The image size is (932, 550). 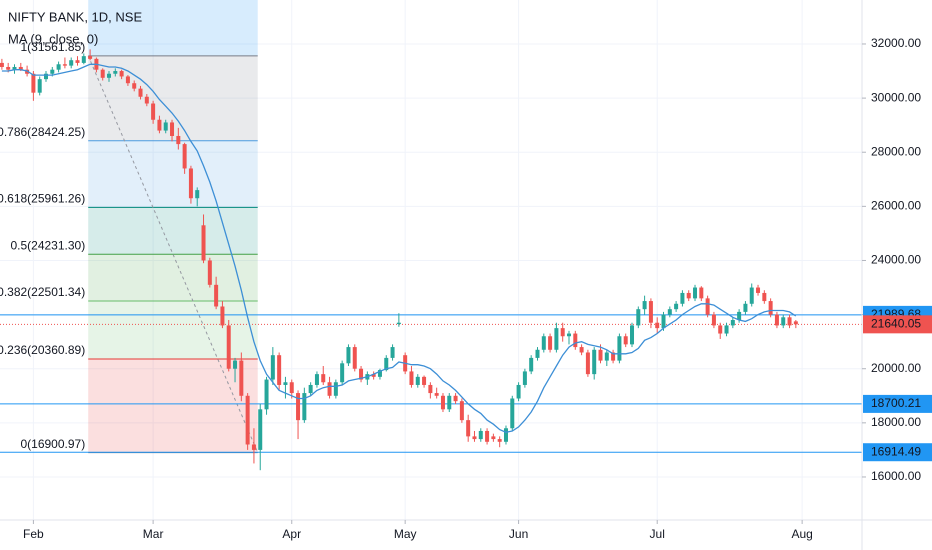 What do you see at coordinates (52, 444) in the screenshot?
I see `fib-label: 0(16900.97)` at bounding box center [52, 444].